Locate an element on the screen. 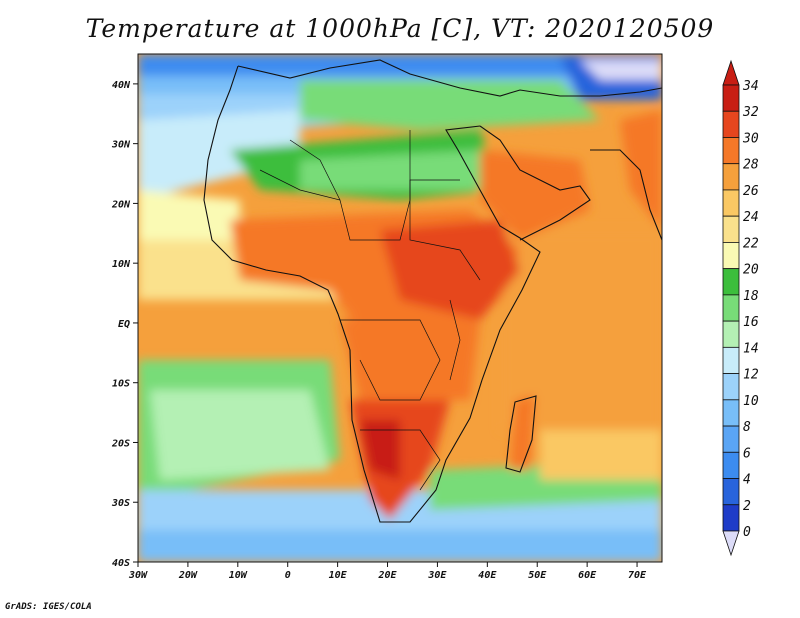 Image resolution: width=800 pixels, height=618 pixels. colorbar-label: 30 is located at coordinates (750, 138).